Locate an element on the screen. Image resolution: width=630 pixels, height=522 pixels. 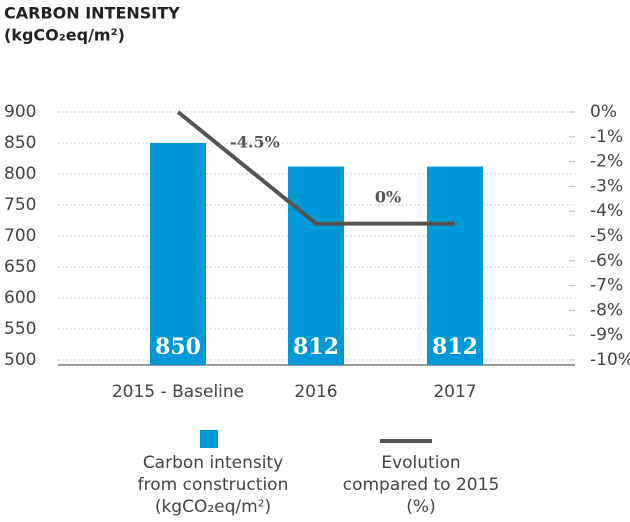
y-tick-label: 800 is located at coordinates (20, 174).